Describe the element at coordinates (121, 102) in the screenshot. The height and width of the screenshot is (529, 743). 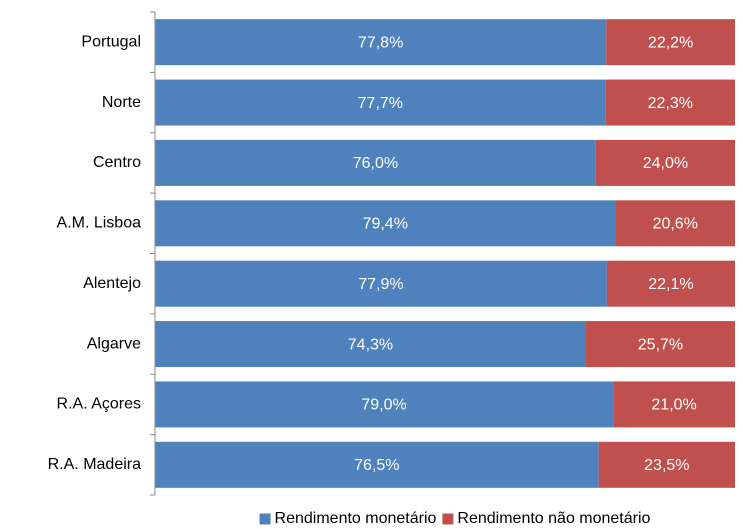
I see `y-tick-label: Norte` at that location.